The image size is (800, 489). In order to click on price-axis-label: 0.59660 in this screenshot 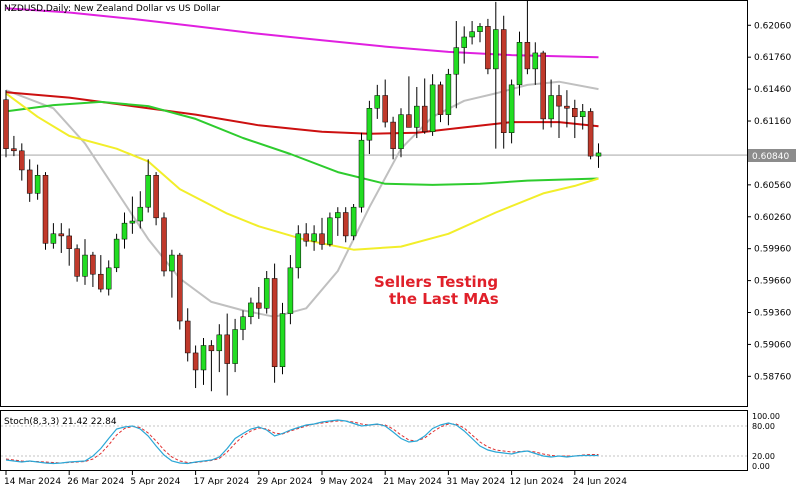, I will do `click(772, 282)`.